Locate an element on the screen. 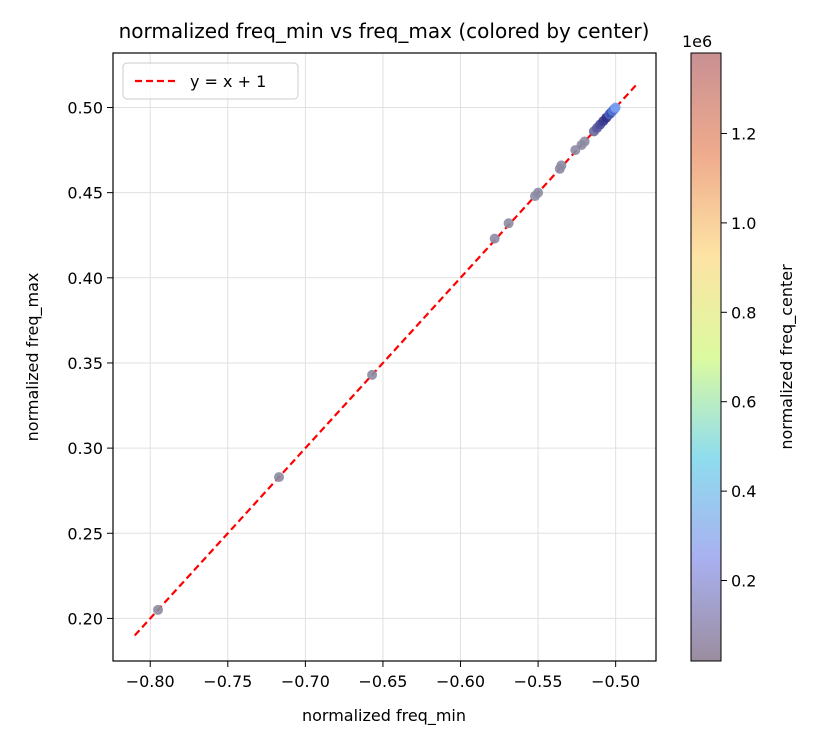 The height and width of the screenshot is (750, 825). y-axis-label: normalized freq_max is located at coordinates (33, 357).